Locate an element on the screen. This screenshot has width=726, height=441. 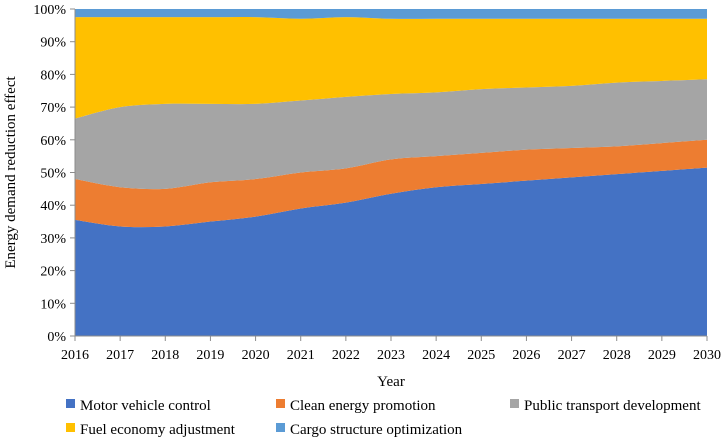
y-tick-label: 10% is located at coordinates (53, 304).